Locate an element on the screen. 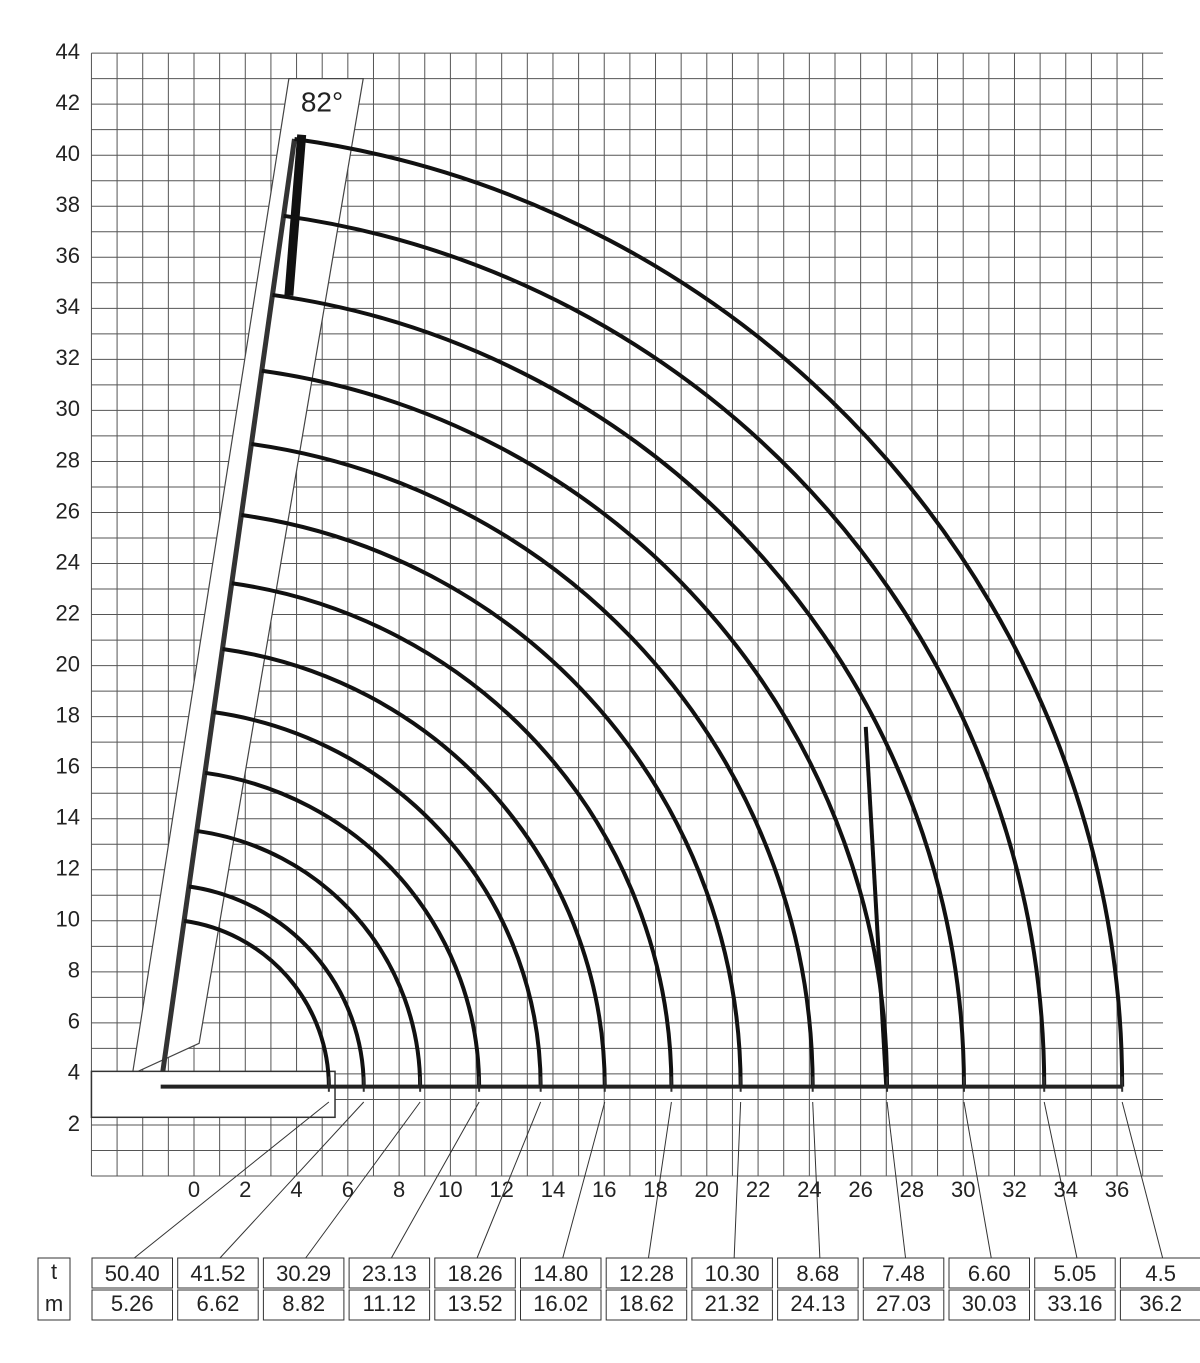  radius-value: 11.12 is located at coordinates (389, 1303).